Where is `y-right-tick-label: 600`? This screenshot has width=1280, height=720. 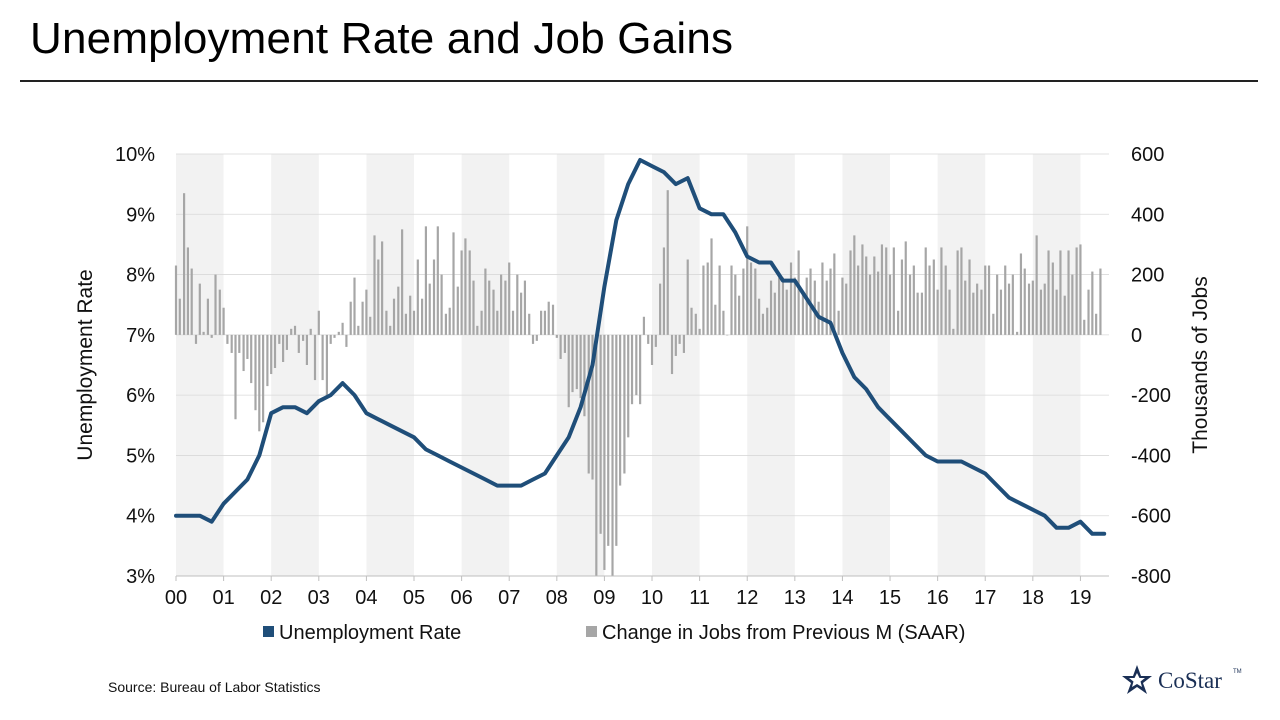 y-right-tick-label: 600 is located at coordinates (1147, 155).